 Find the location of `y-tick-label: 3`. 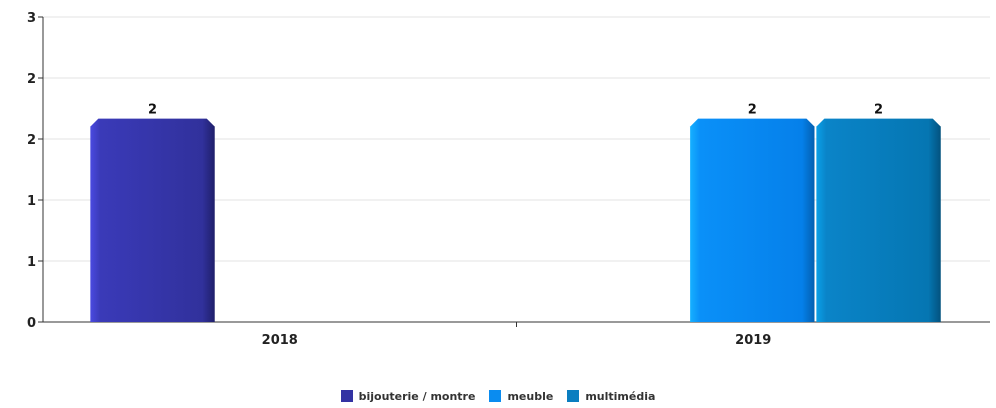

y-tick-label: 3 is located at coordinates (31, 18).